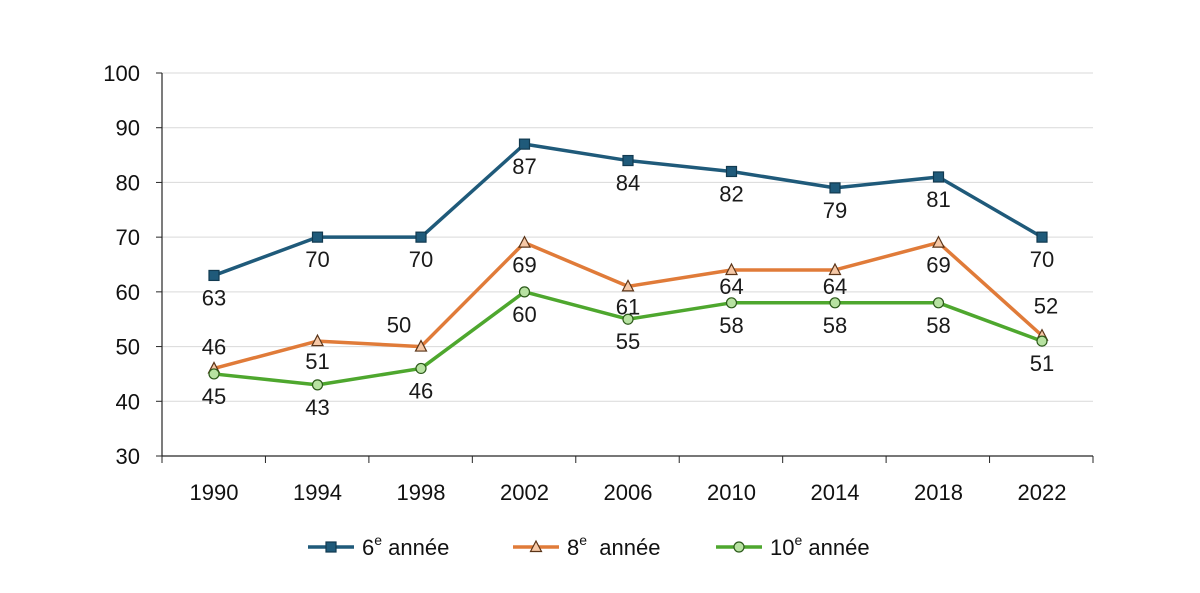  What do you see at coordinates (128, 182) in the screenshot?
I see `y-tick-label-80: 80` at bounding box center [128, 182].